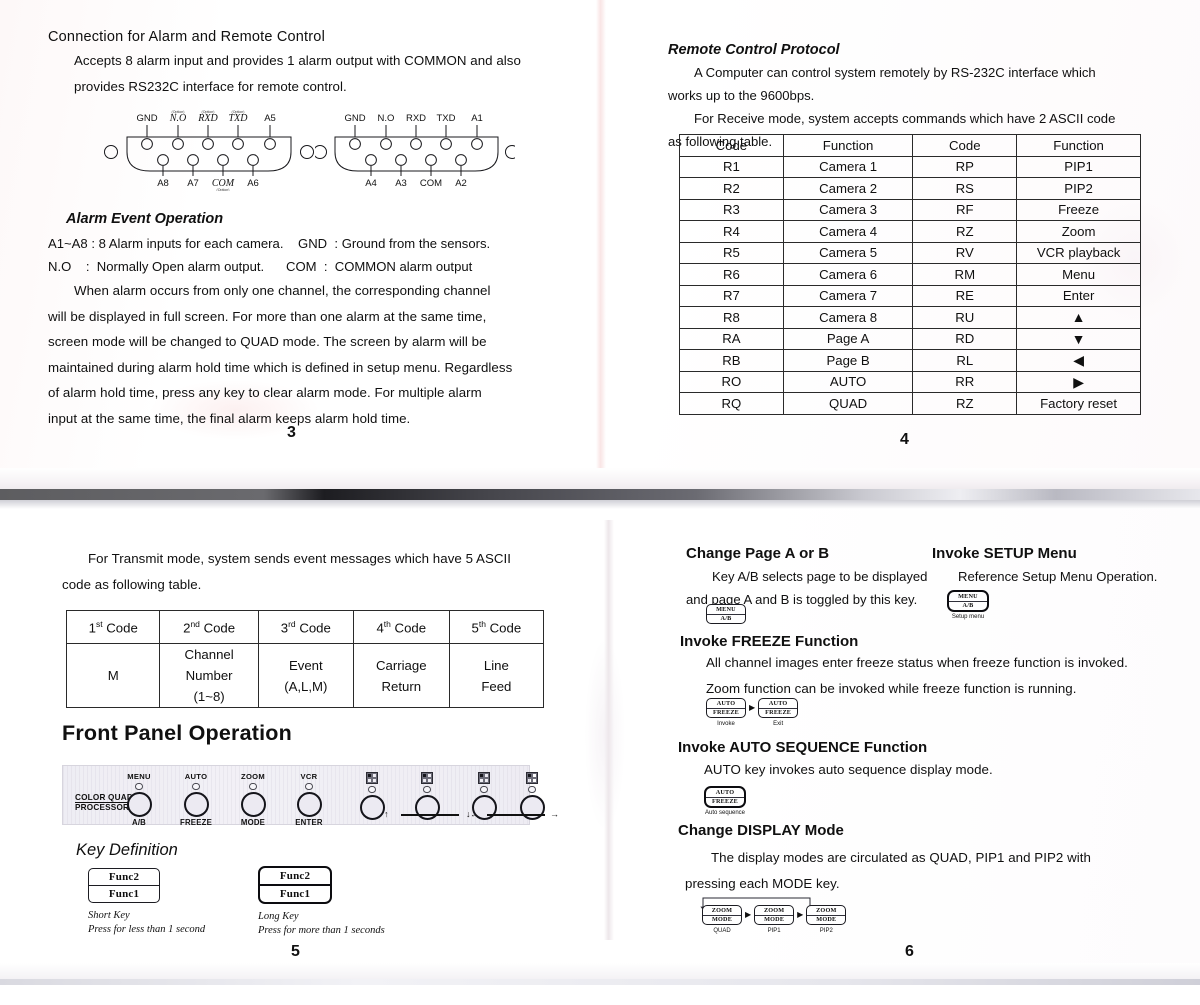 The width and height of the screenshot is (1200, 1005). I want to click on table-cell-r1-c3: PIP2, so click(1078, 188).